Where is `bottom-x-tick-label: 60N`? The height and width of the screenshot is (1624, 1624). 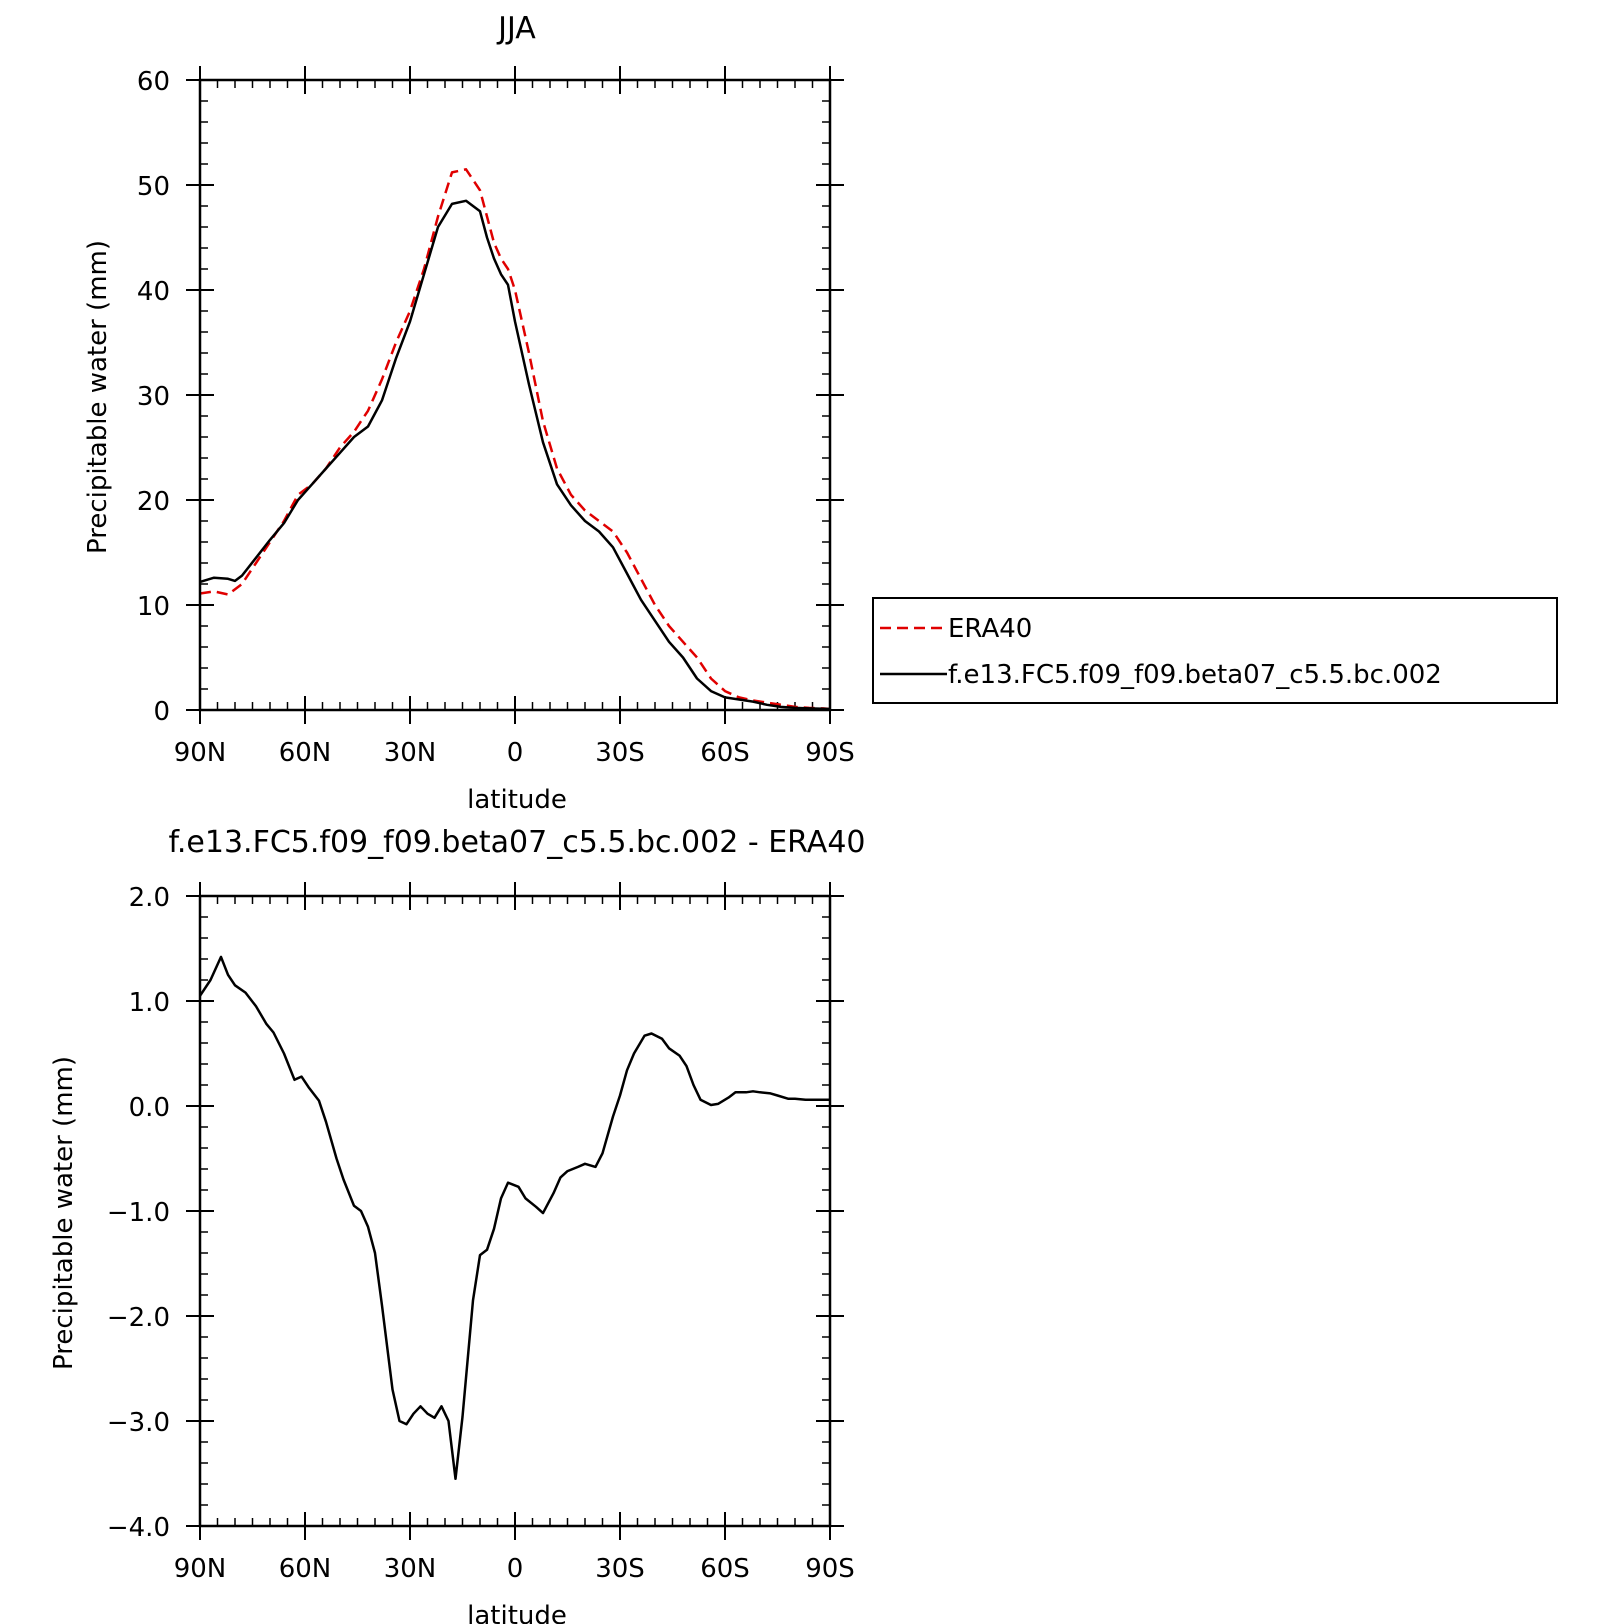 bottom-x-tick-label: 60N is located at coordinates (305, 1569).